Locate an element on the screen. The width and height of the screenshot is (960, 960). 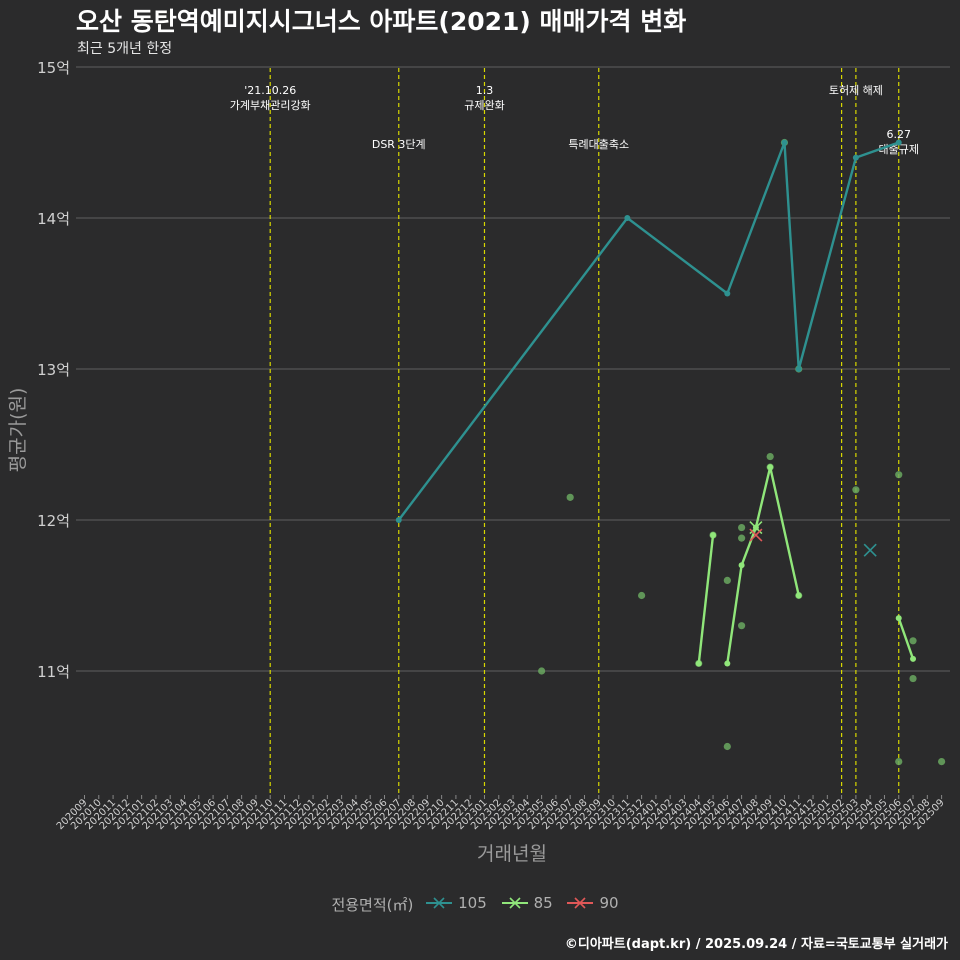
event-label: 규제완화 is located at coordinates (484, 105).